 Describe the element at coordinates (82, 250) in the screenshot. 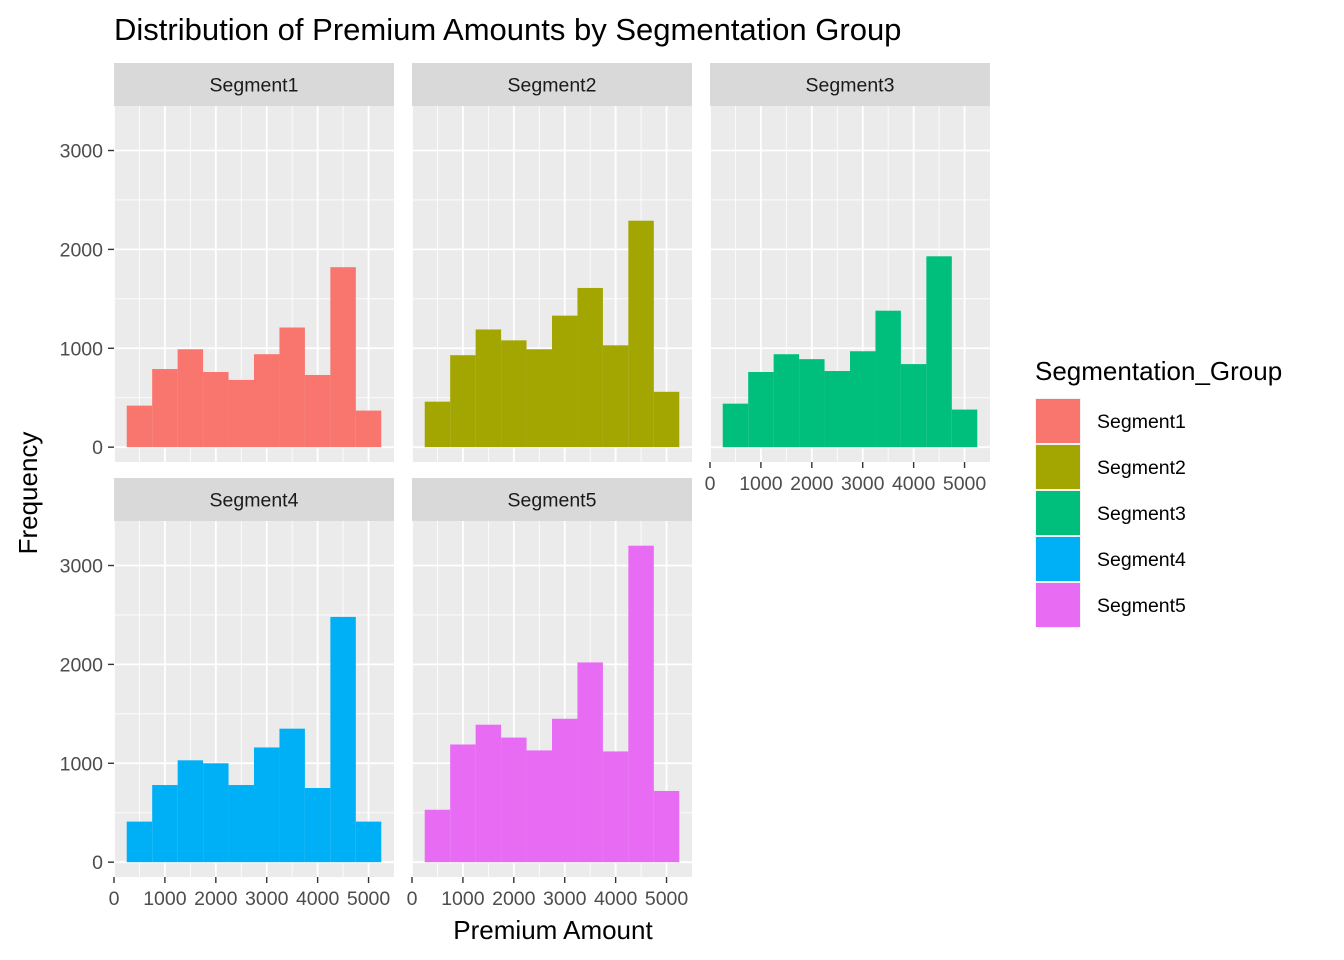

I see `y-tick-label: 2000` at that location.